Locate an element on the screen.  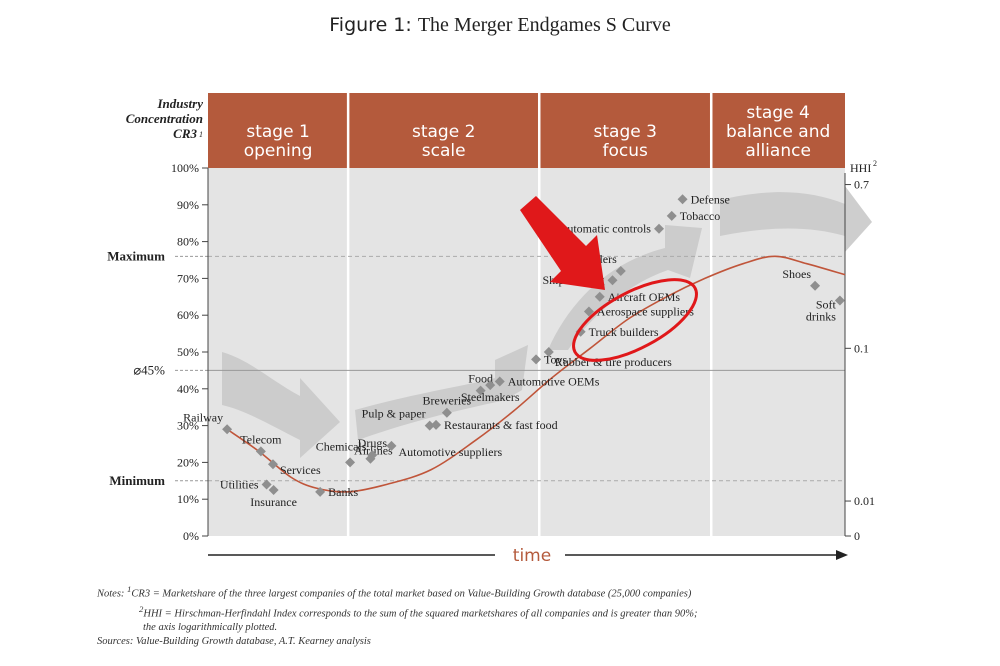
y2-axis-title-sup: 2 is located at coordinates (875, 163).